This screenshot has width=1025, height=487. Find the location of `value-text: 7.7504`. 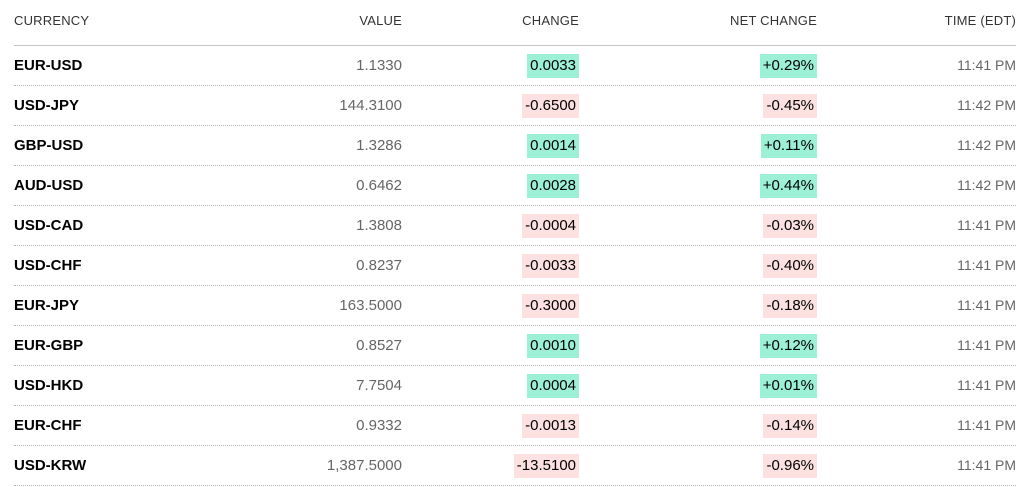

value-text: 7.7504 is located at coordinates (379, 385).